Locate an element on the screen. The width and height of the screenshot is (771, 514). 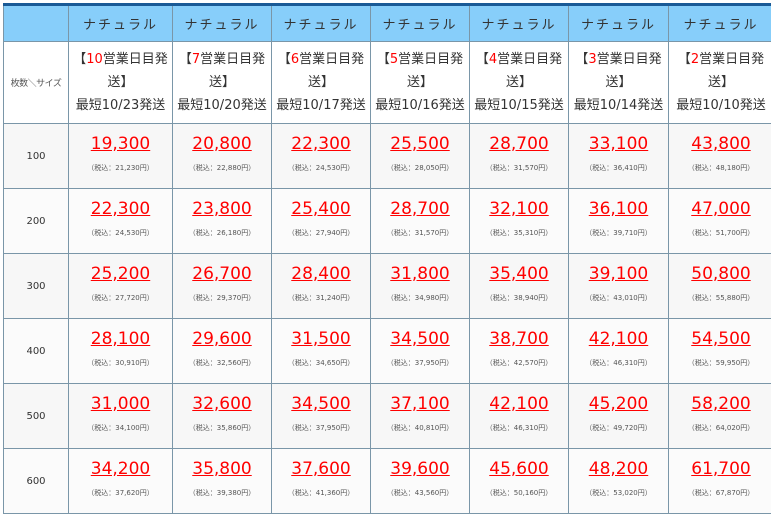
price-link: 25,400 is located at coordinates (321, 209).